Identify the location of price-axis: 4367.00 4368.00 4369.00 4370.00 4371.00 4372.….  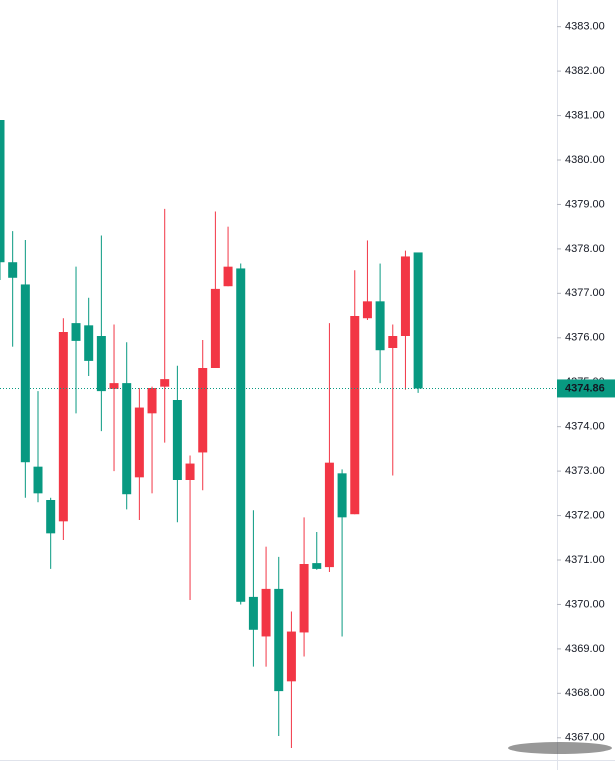
(586, 382).